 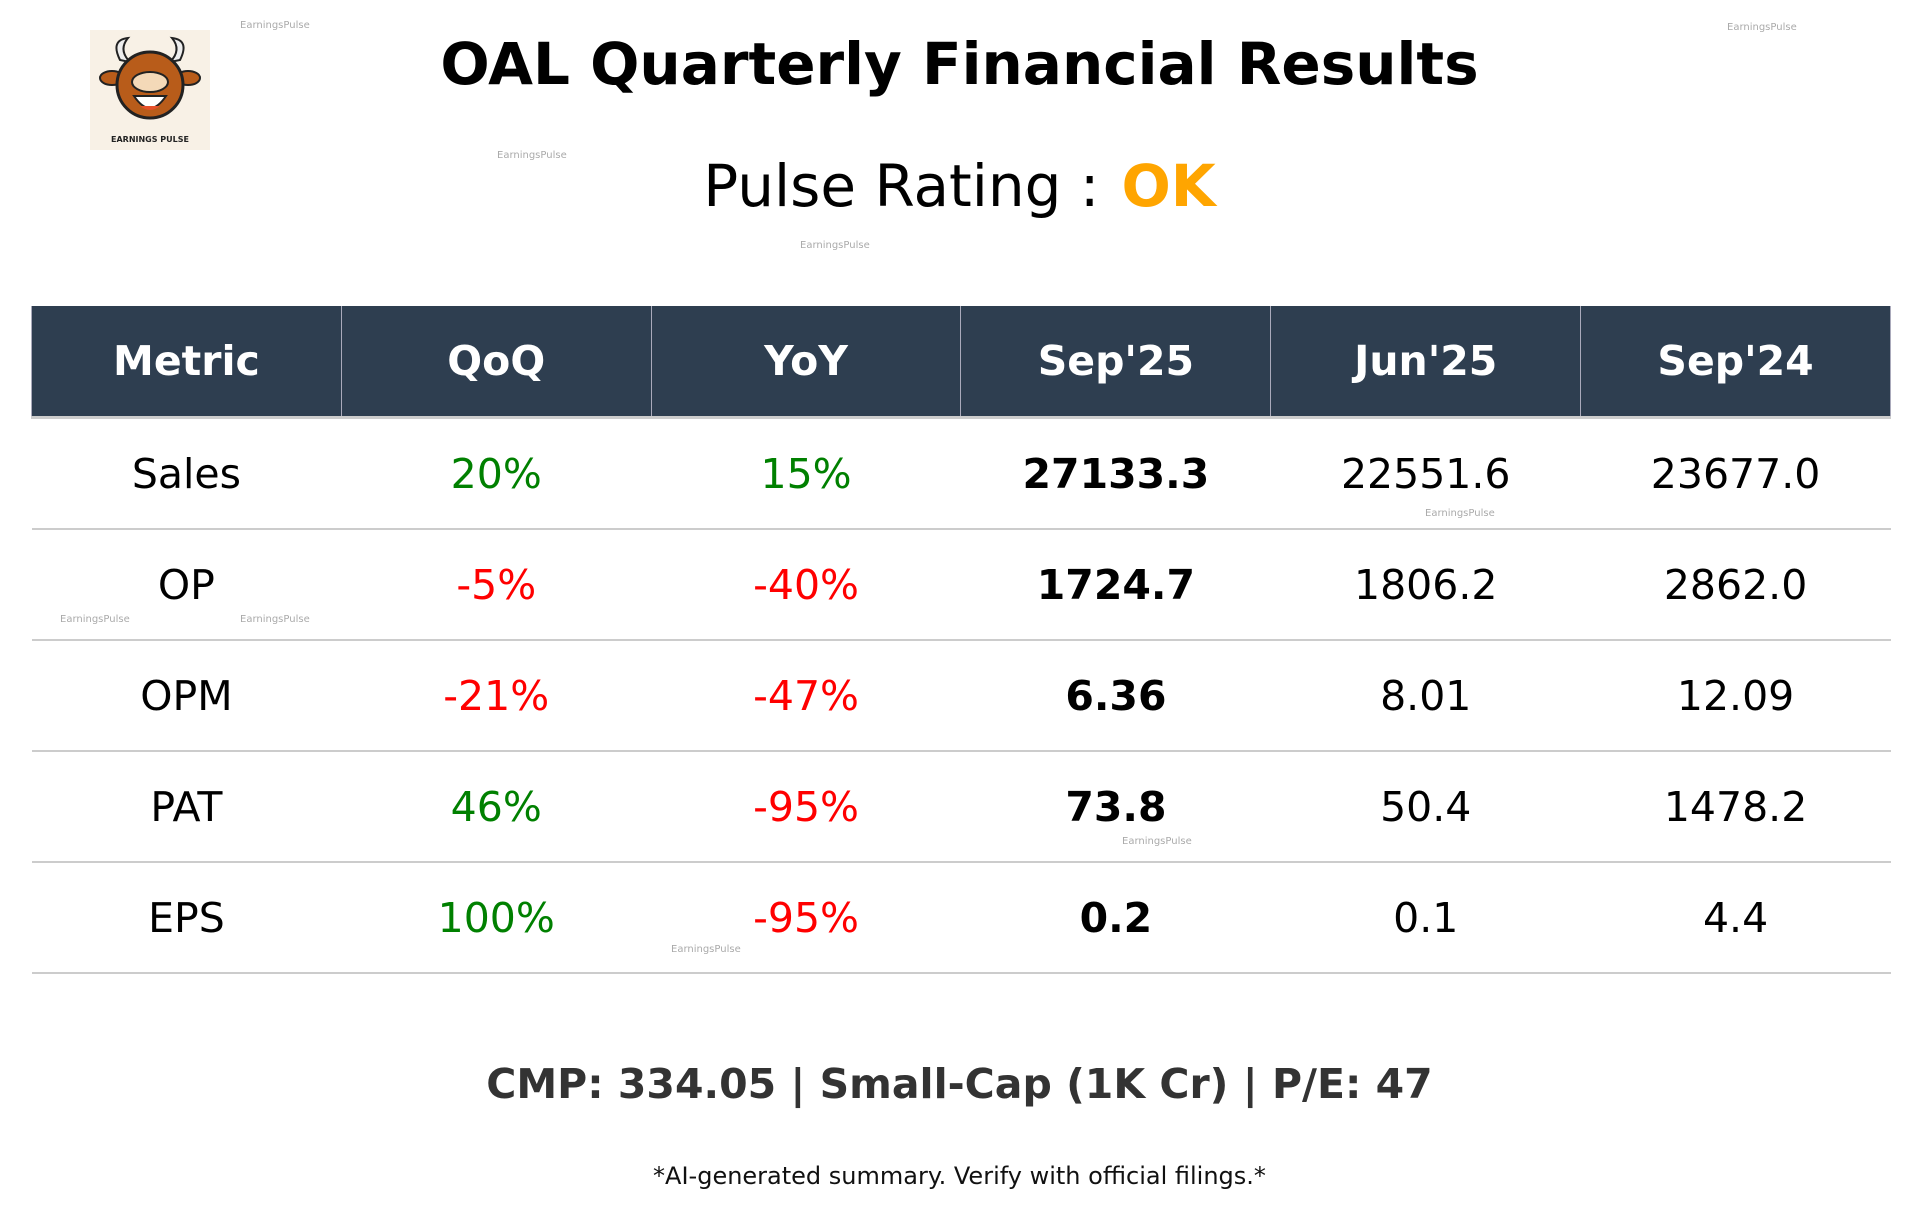 I want to click on table-row: Sales 20% 15% 27133.3 22551.6 23677.0, so click(x=961, y=473).